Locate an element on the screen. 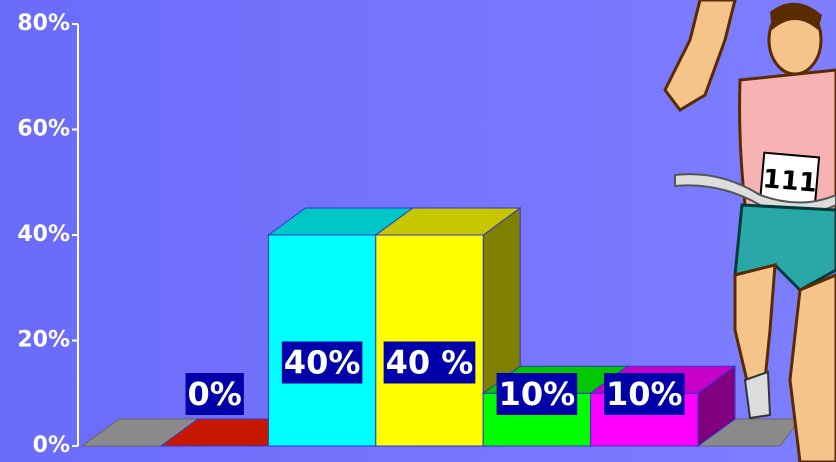 The height and width of the screenshot is (462, 836). value-label: 40 % is located at coordinates (430, 363).